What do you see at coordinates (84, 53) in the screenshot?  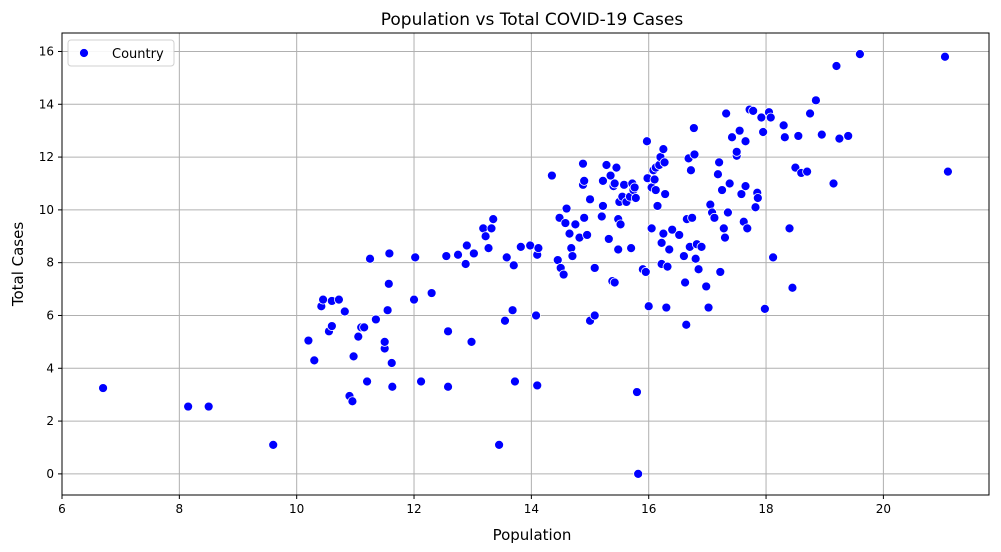 I see `legend-marker` at bounding box center [84, 53].